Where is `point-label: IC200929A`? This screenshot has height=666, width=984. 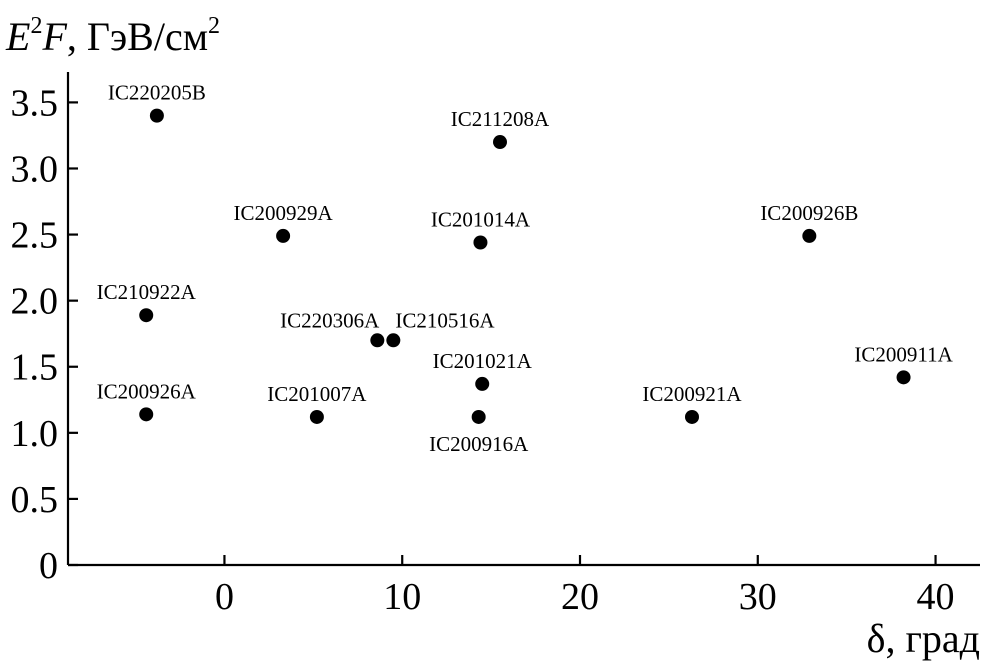 point-label: IC200929A is located at coordinates (284, 213).